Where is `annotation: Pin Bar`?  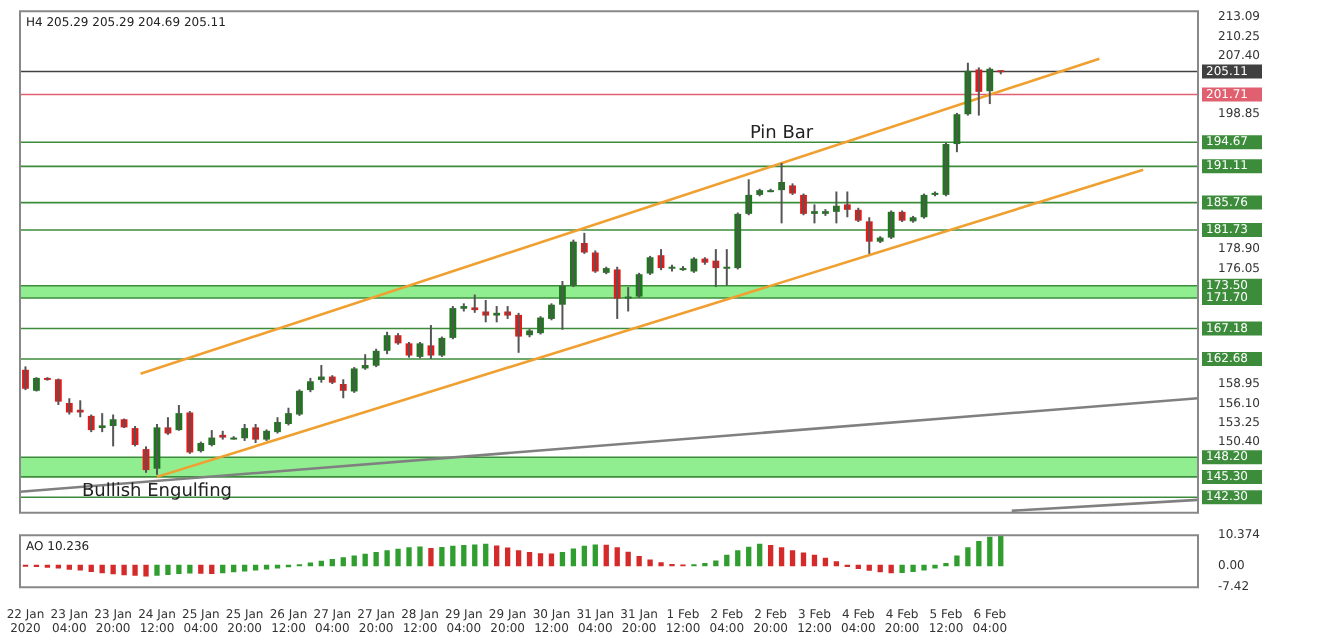 annotation: Pin Bar is located at coordinates (781, 133).